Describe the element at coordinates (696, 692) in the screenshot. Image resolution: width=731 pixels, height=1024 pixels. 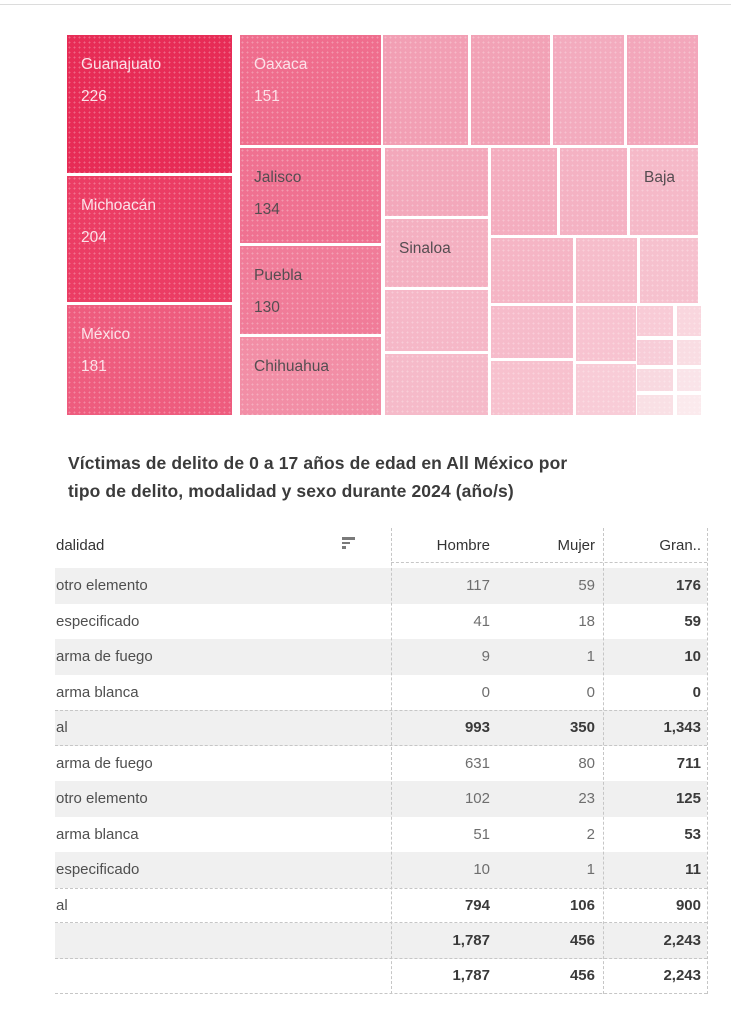
I see `cell-grand-total: 0` at that location.